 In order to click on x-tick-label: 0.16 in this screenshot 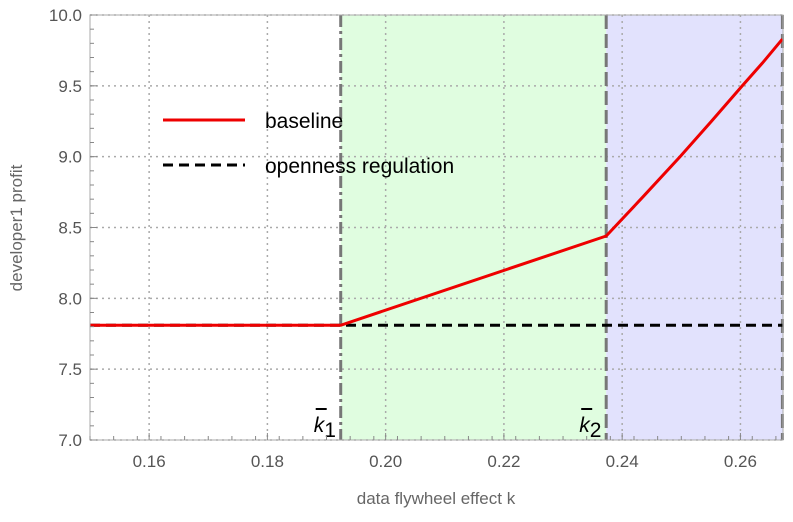, I will do `click(149, 461)`.